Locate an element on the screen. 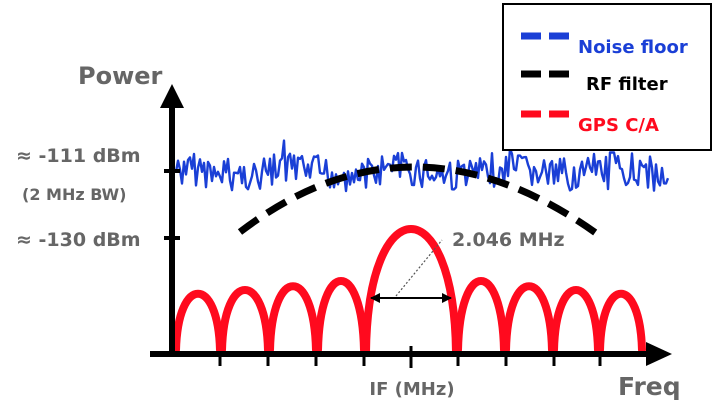 The height and width of the screenshot is (404, 716). noise-bw-label: (2 MHz BW) is located at coordinates (74, 194).